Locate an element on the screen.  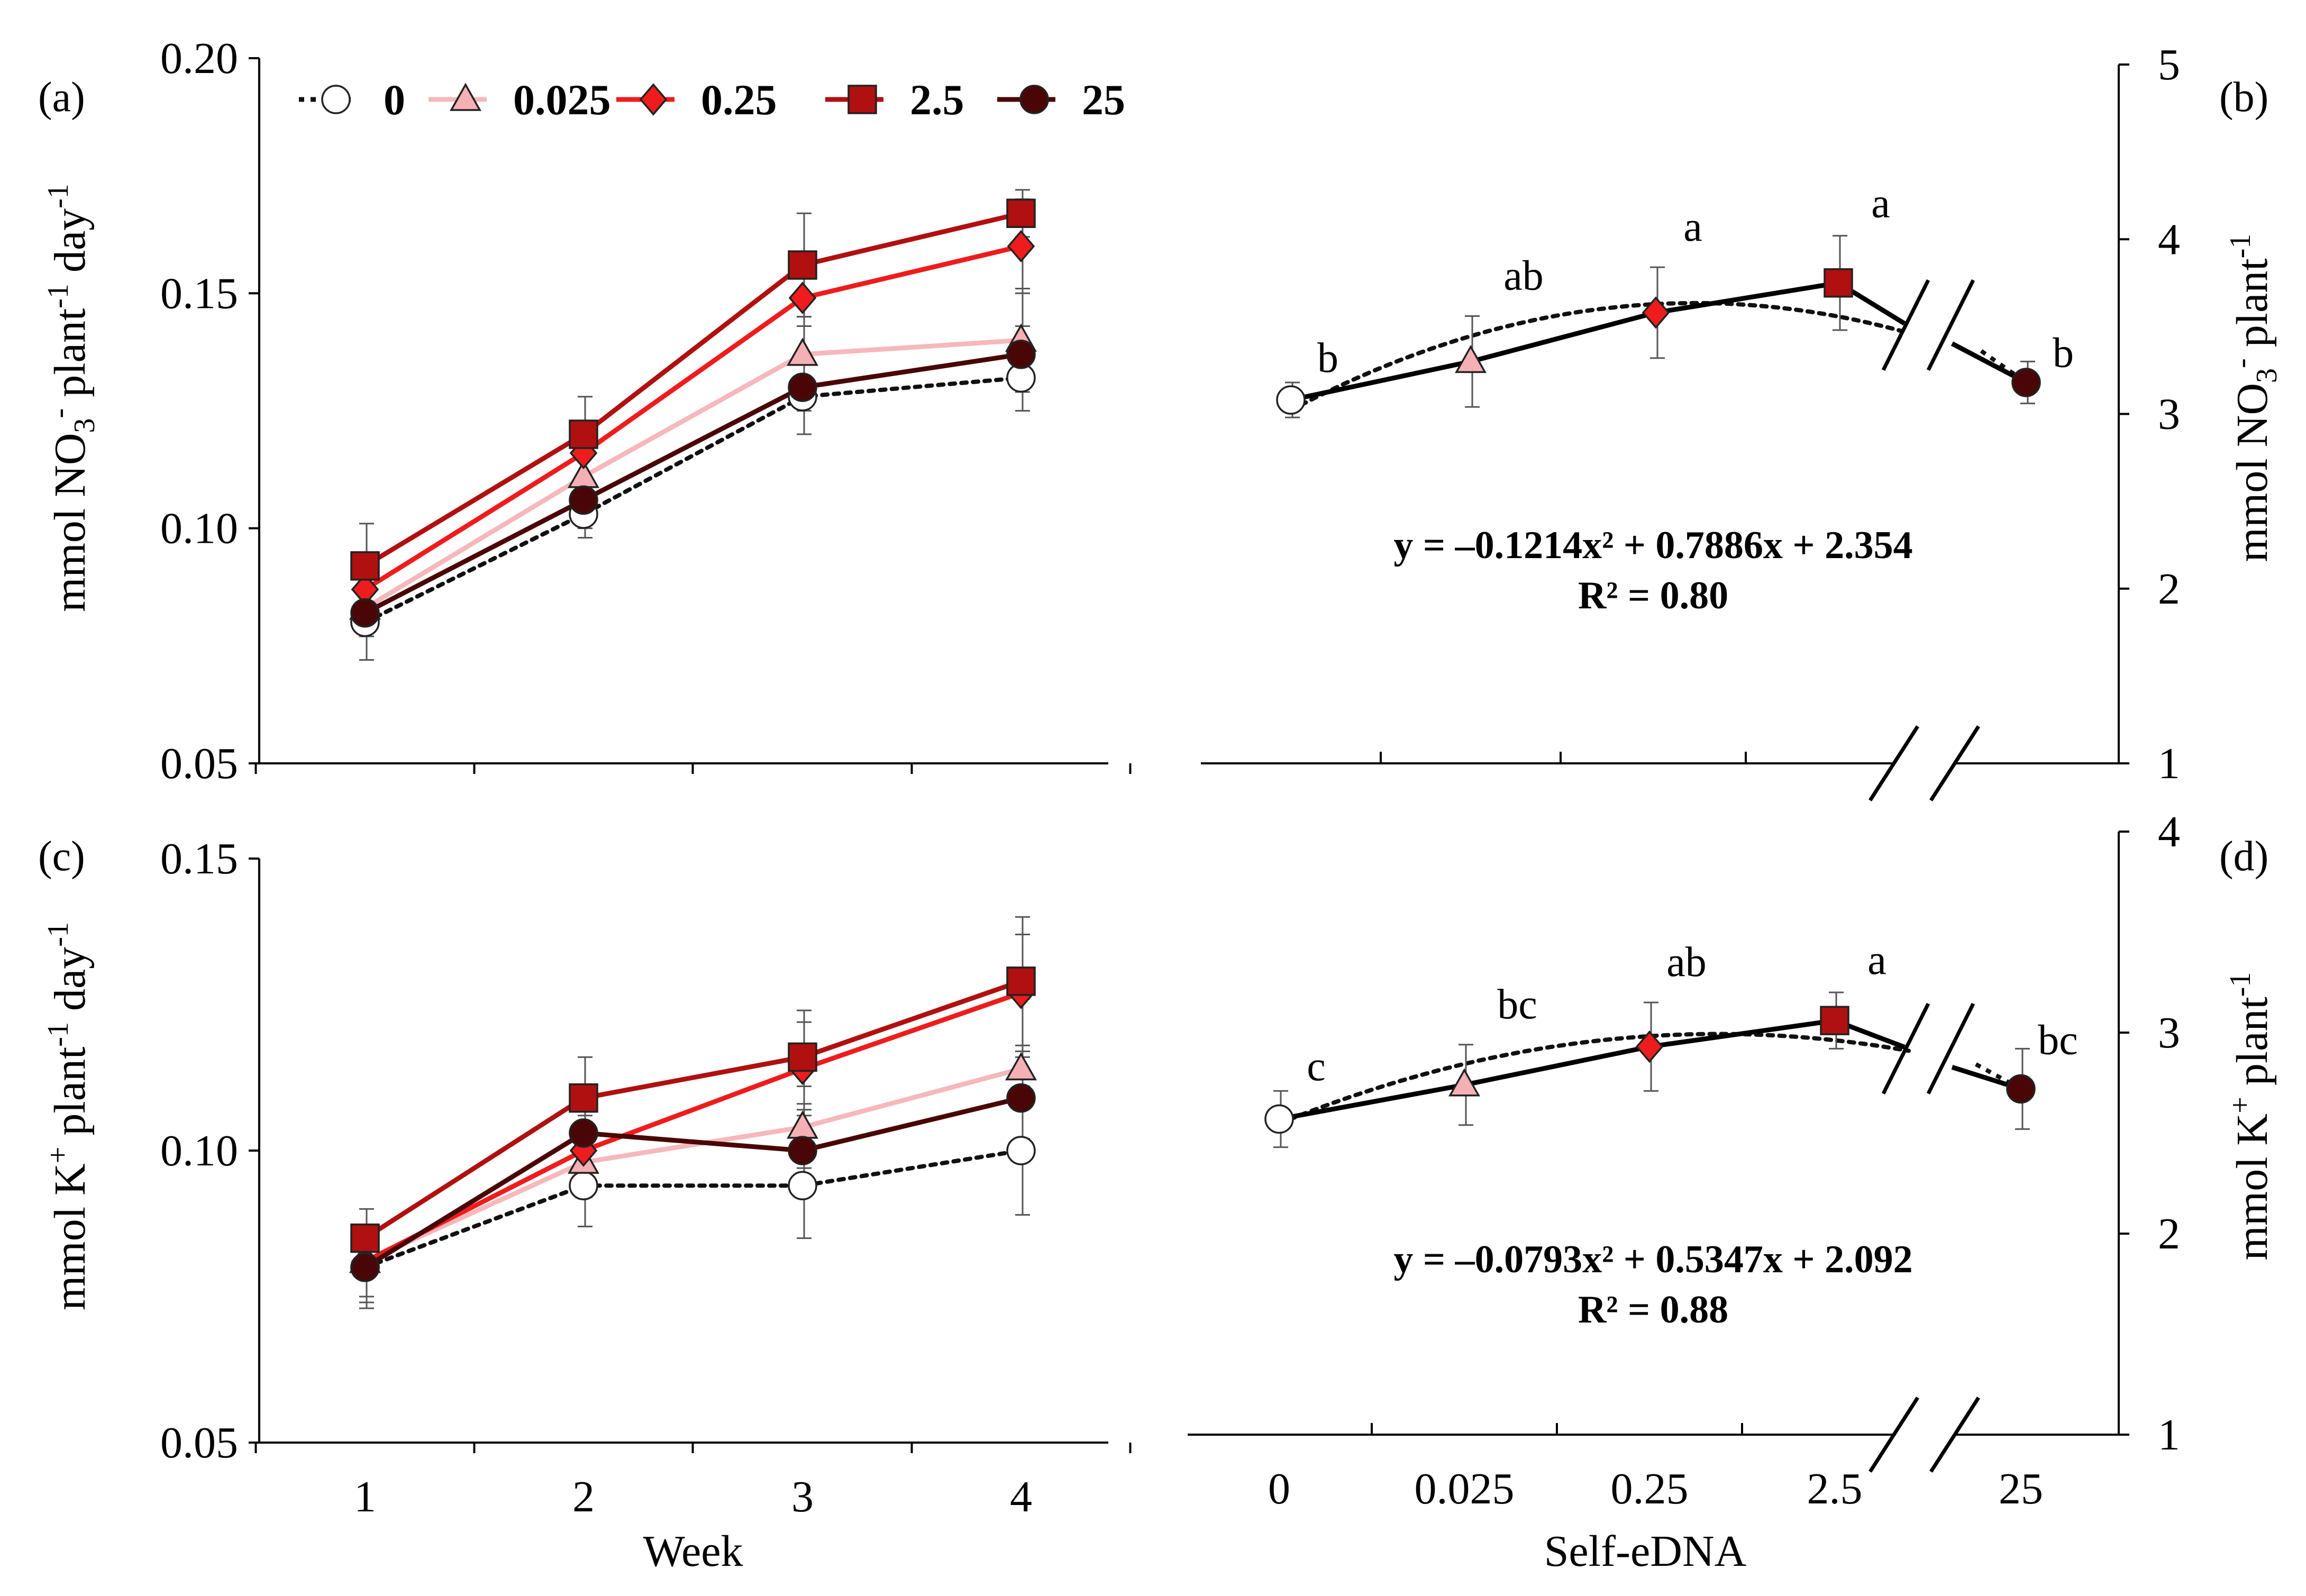
fit-curve-d-tail is located at coordinates (1998, 1077).